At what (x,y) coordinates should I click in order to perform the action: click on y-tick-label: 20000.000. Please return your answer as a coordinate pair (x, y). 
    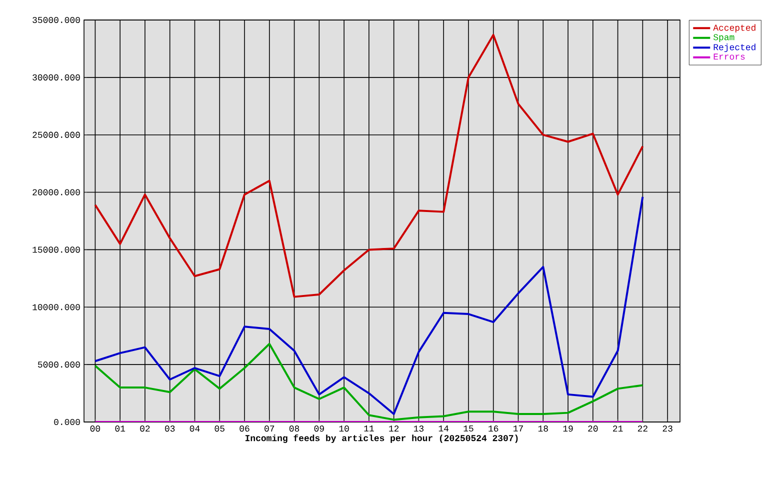
    Looking at the image, I should click on (56, 192).